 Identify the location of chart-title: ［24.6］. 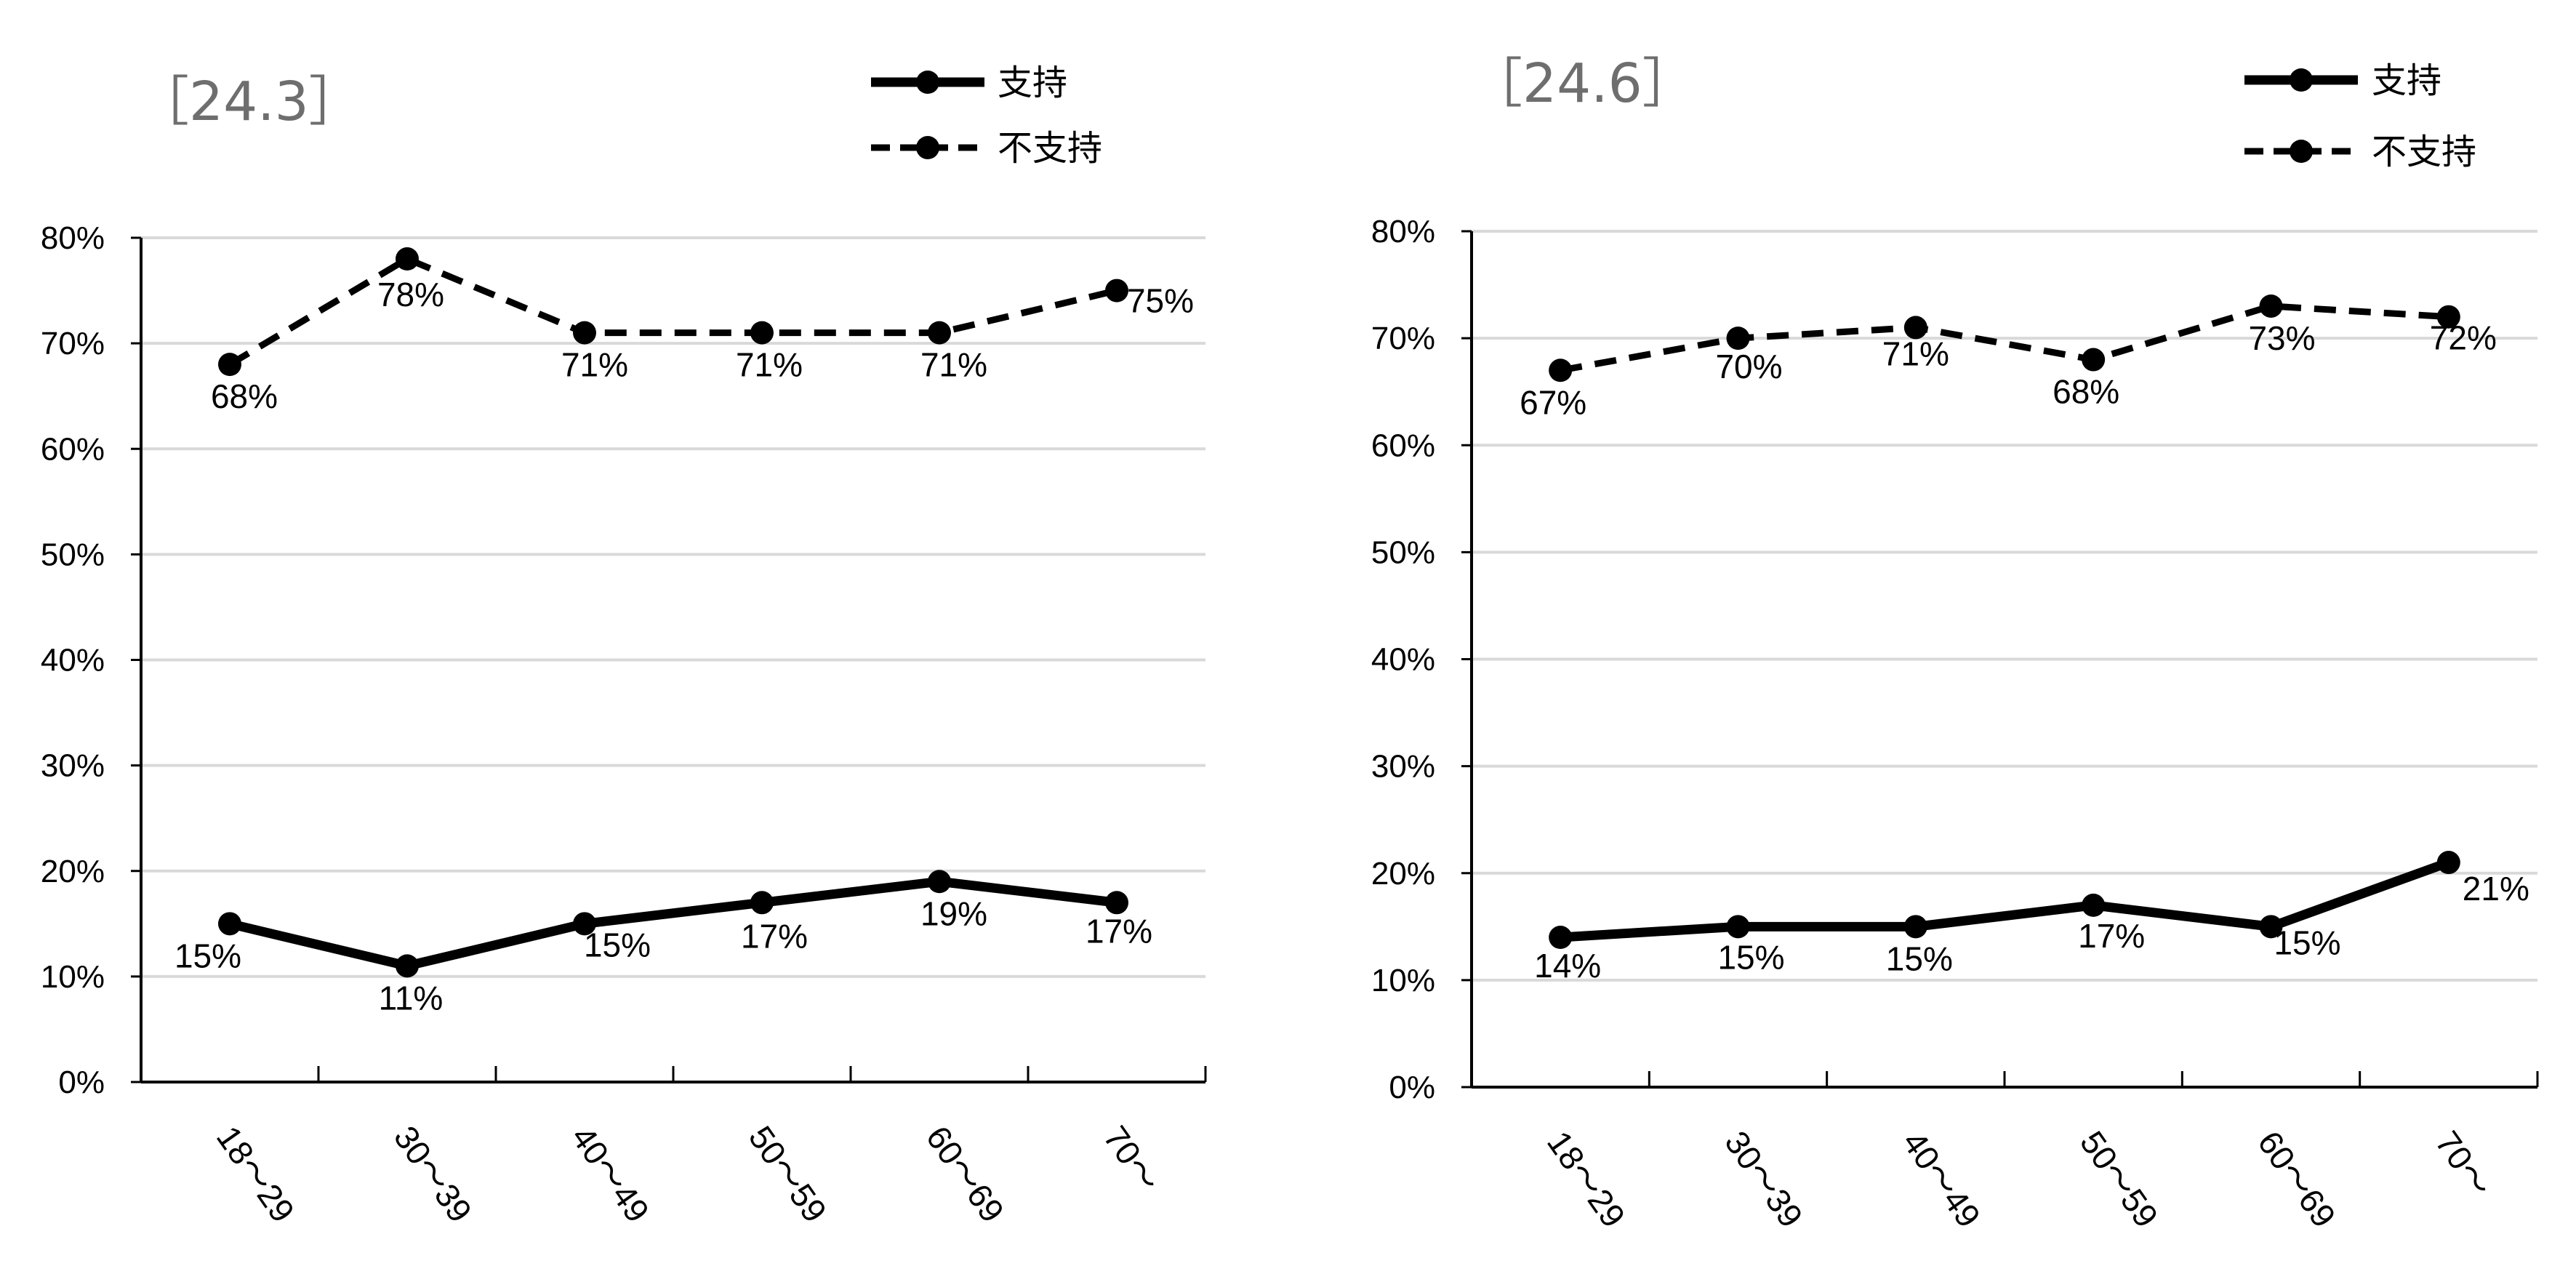
(1583, 83).